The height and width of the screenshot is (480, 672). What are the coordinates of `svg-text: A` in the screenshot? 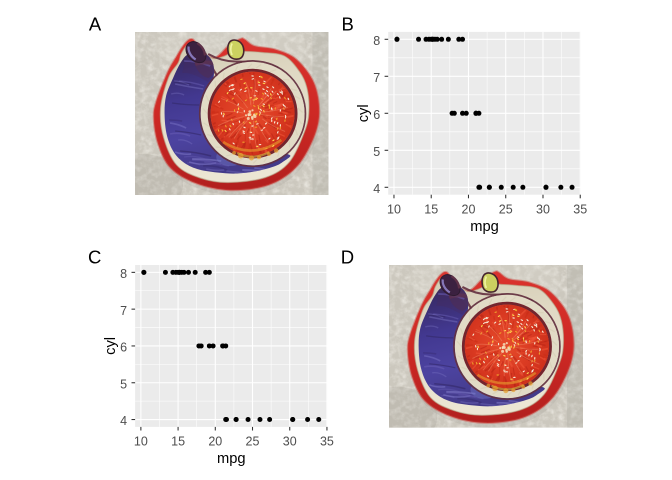 It's located at (95, 24).